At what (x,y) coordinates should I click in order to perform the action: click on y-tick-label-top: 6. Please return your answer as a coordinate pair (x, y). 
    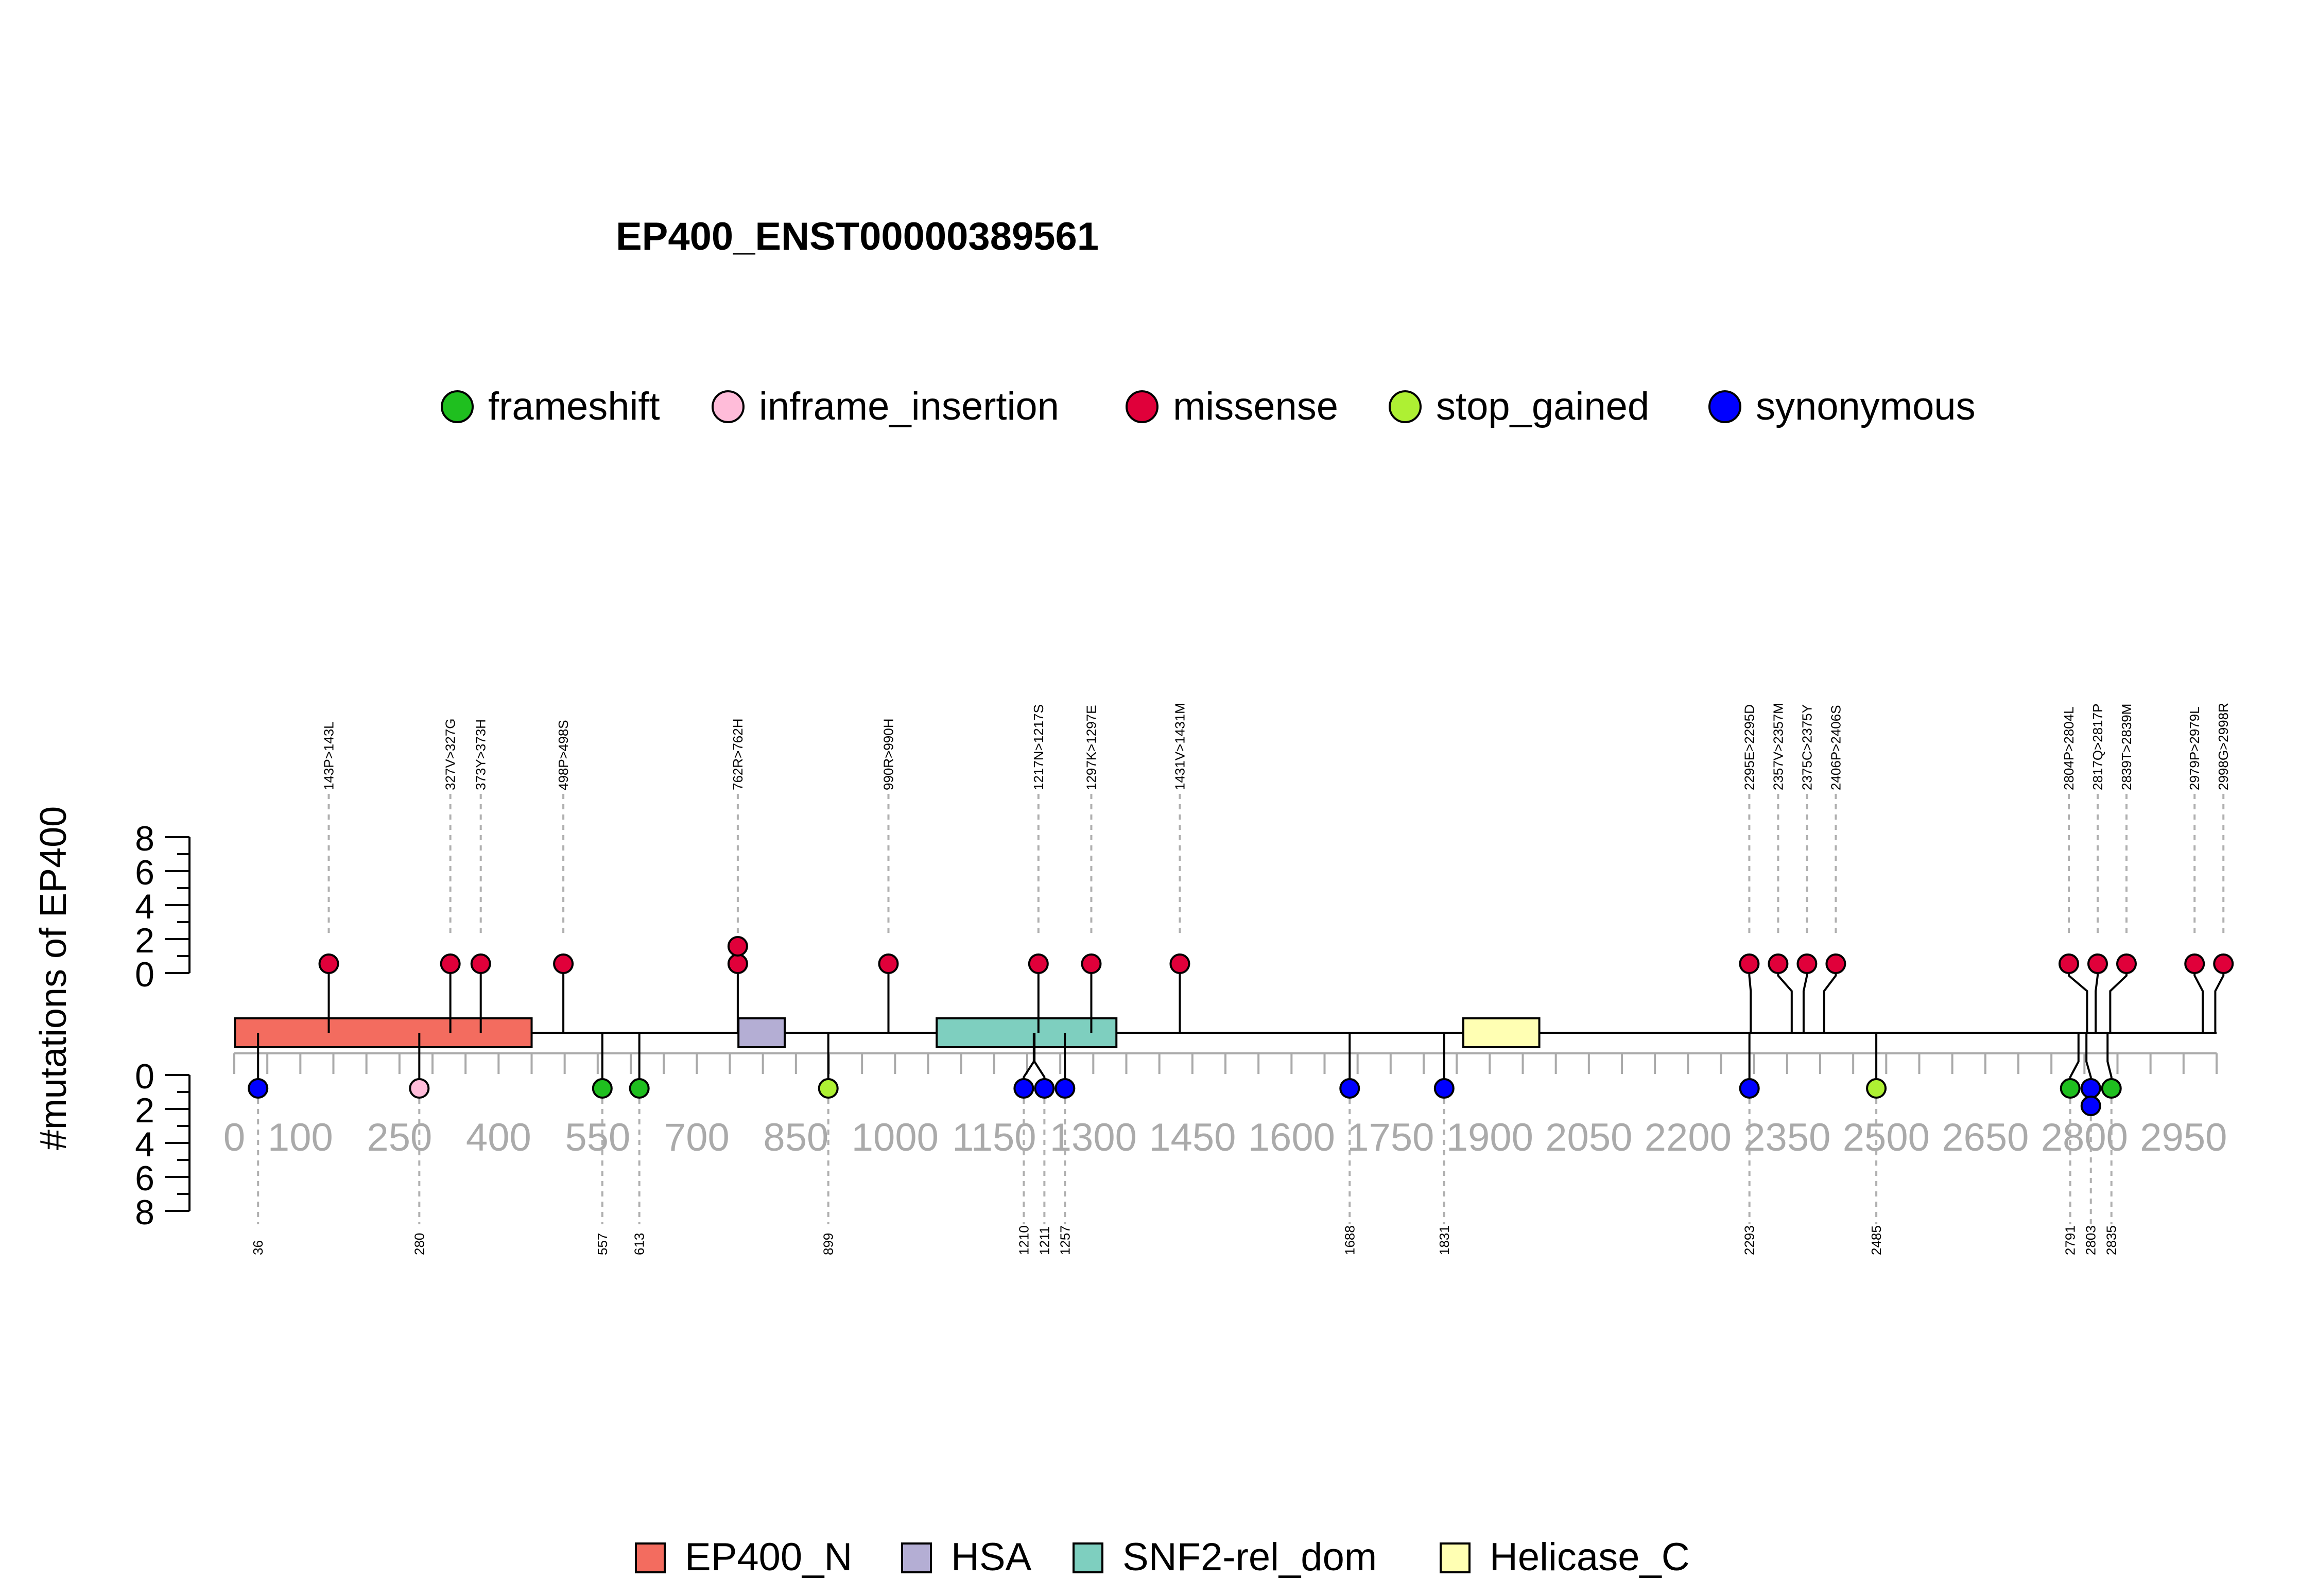
    Looking at the image, I should click on (144, 873).